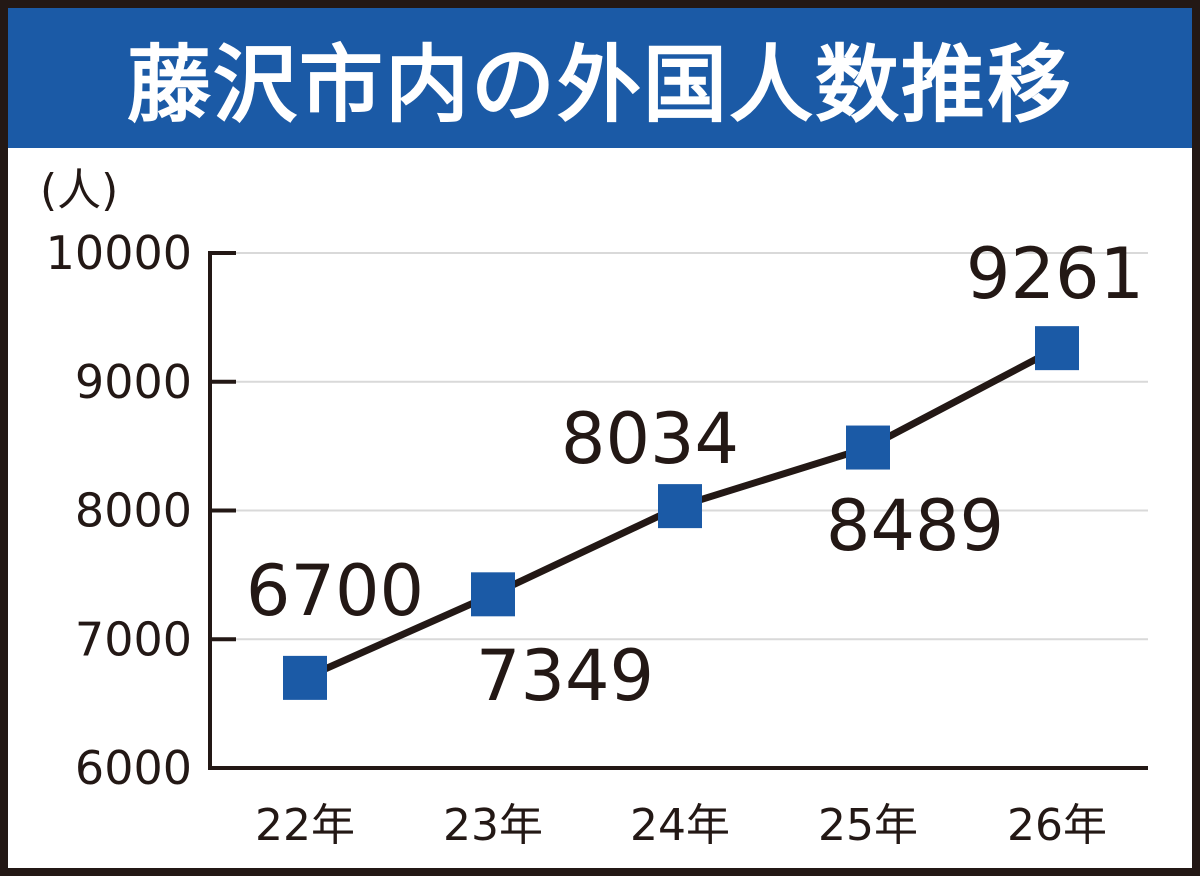 The image size is (1200, 876). I want to click on y-tick-label: 6000, so click(133, 768).